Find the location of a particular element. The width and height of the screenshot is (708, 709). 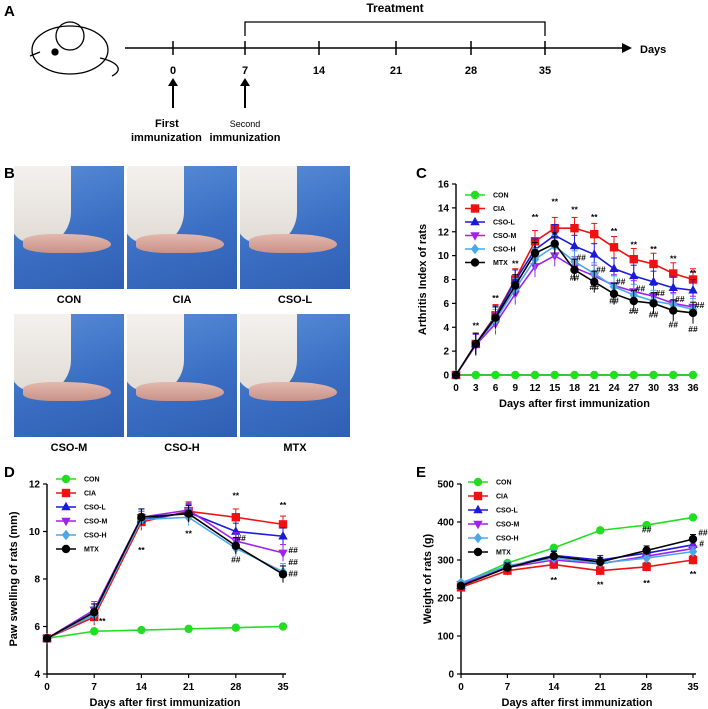

timeline-days-label: Days is located at coordinates (653, 50).